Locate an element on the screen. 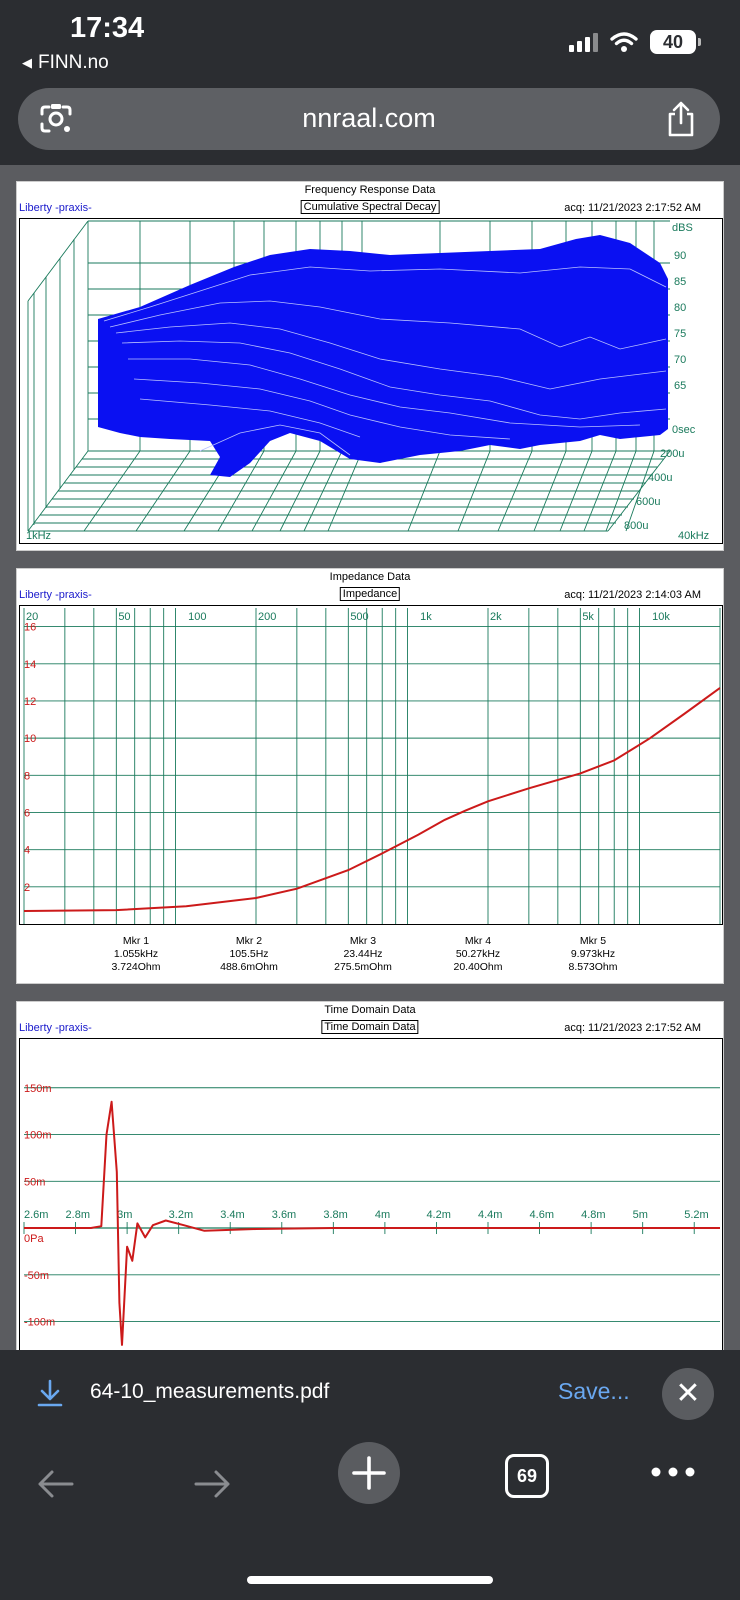 This screenshot has height=1600, width=740. panel-subtitle: Impedance is located at coordinates (370, 594).